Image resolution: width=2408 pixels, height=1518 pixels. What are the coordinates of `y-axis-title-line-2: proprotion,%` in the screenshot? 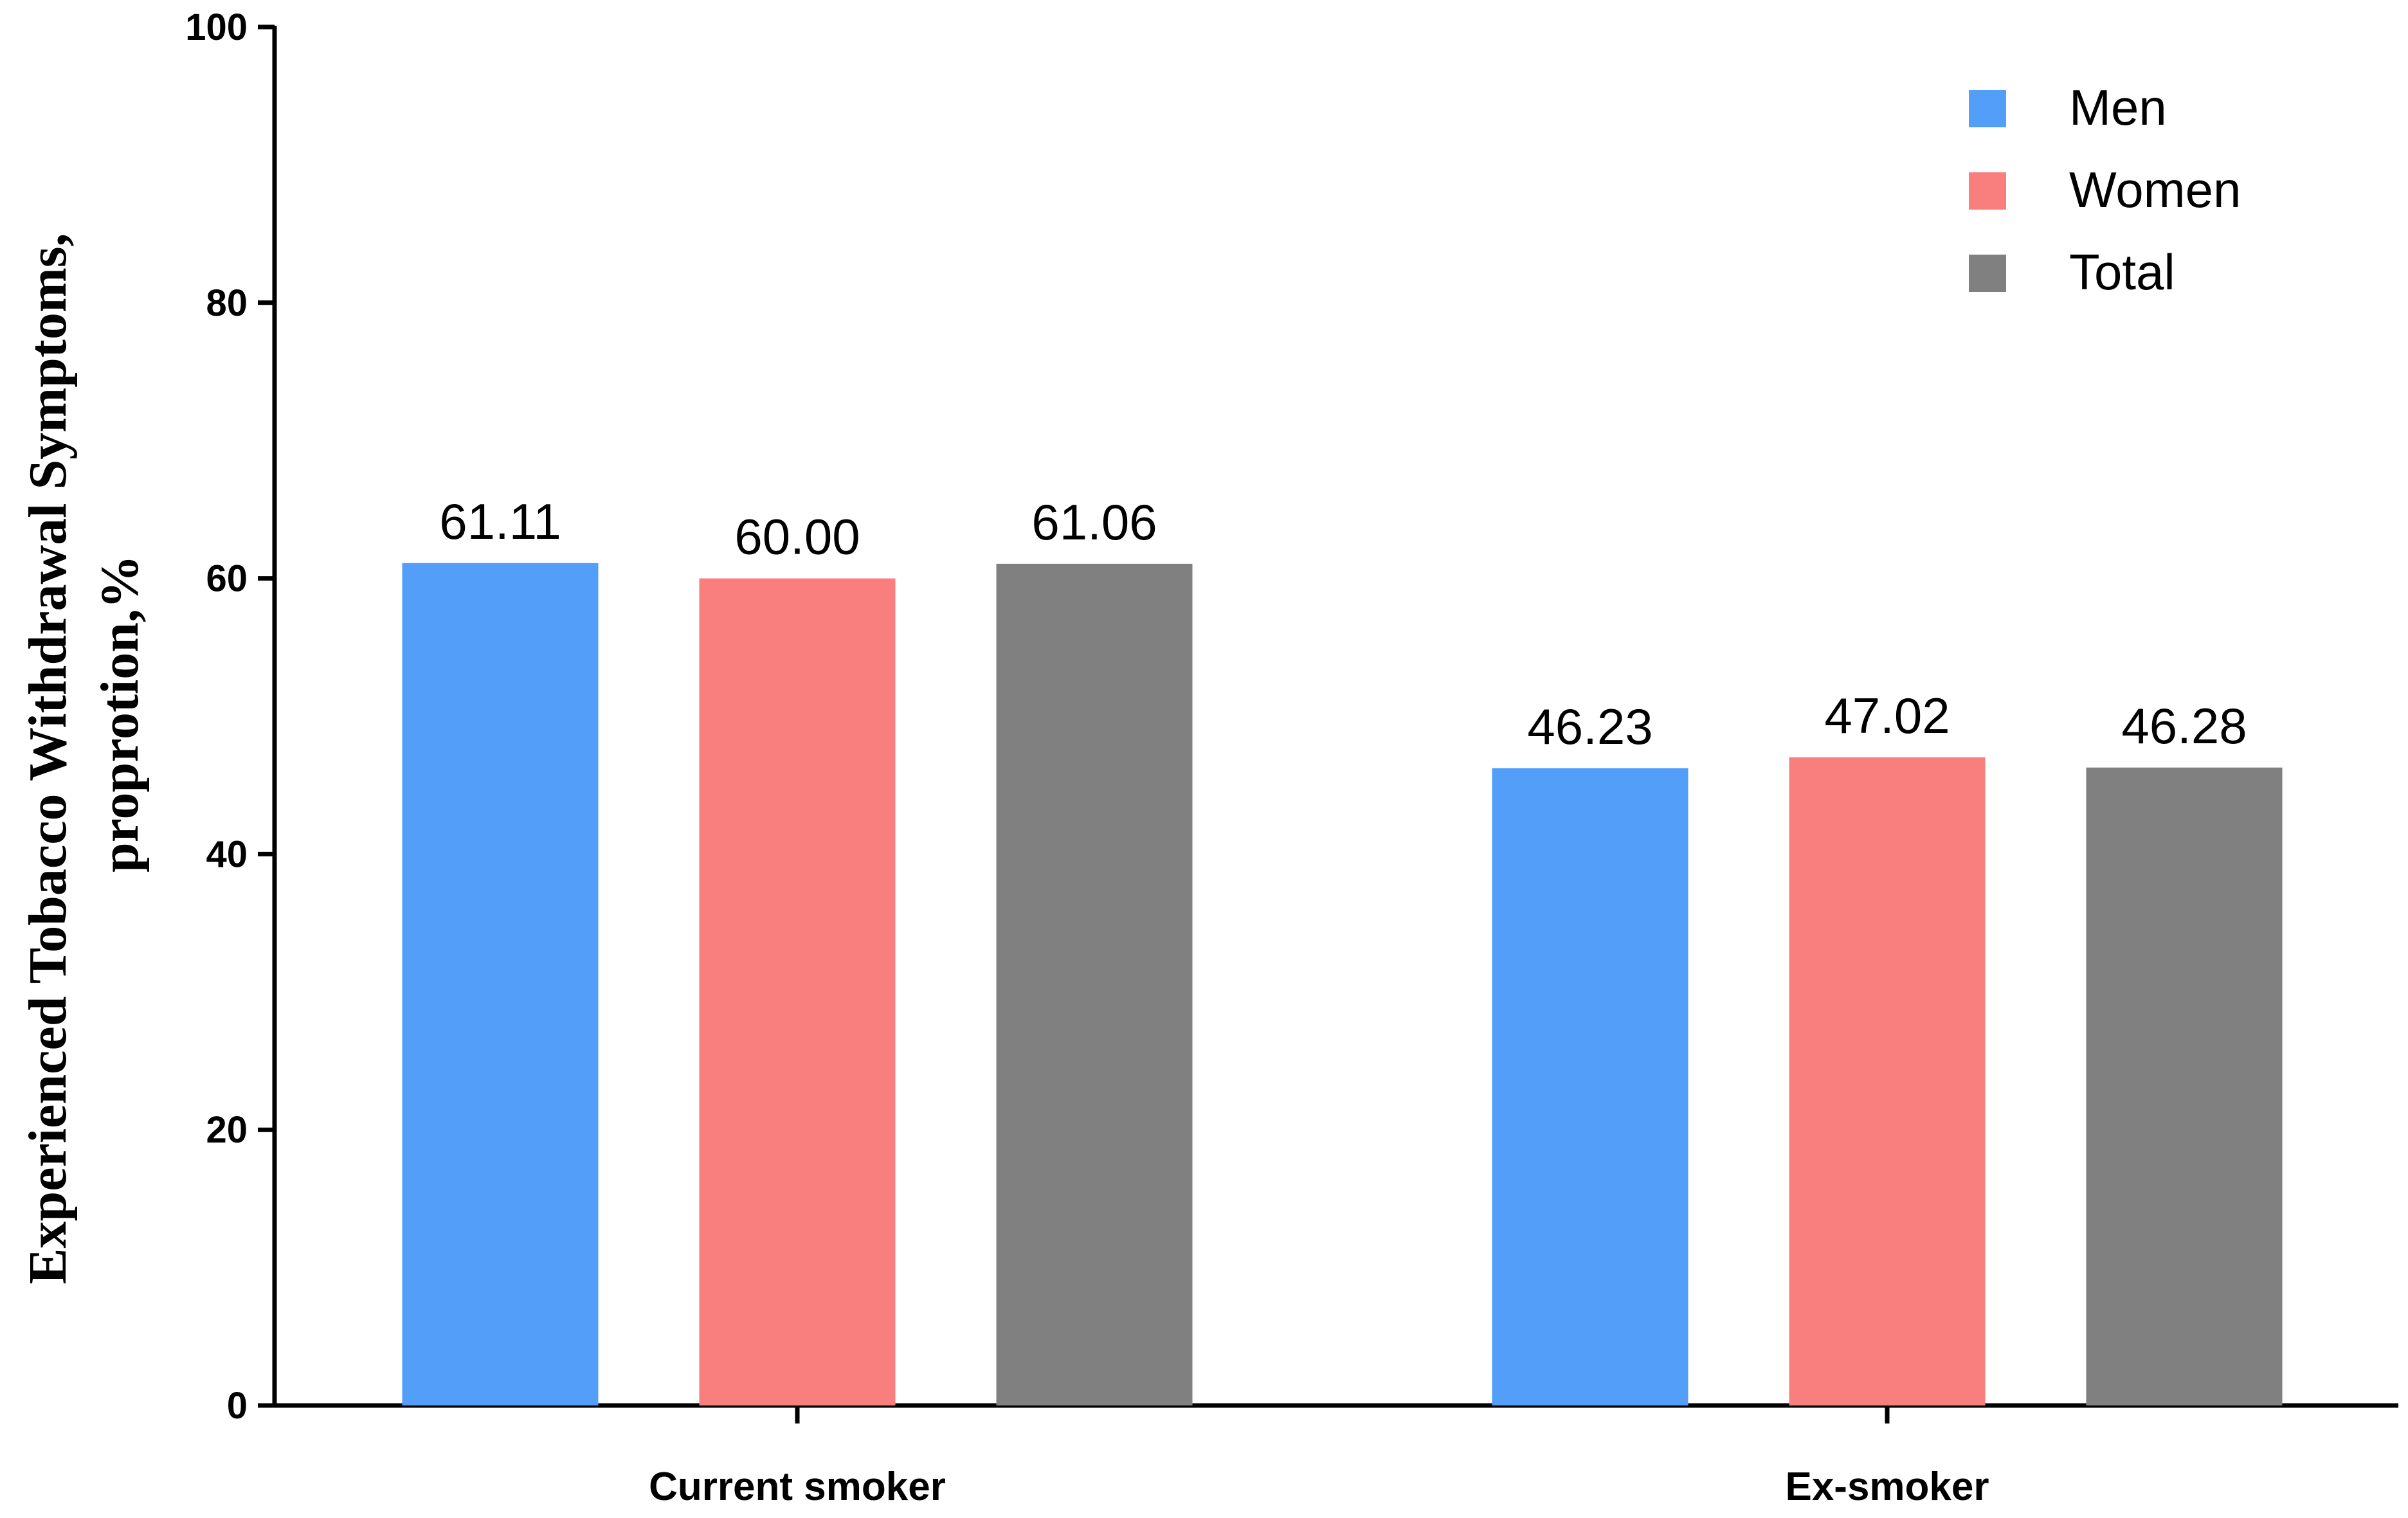 It's located at (120, 713).